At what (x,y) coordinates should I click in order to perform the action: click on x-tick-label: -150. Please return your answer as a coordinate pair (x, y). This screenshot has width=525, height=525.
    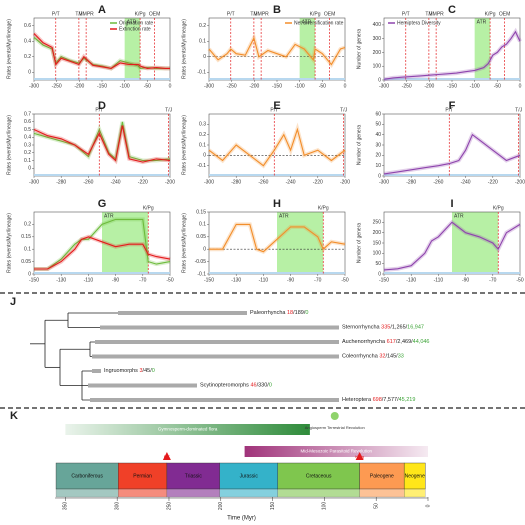
    Looking at the image, I should click on (102, 86).